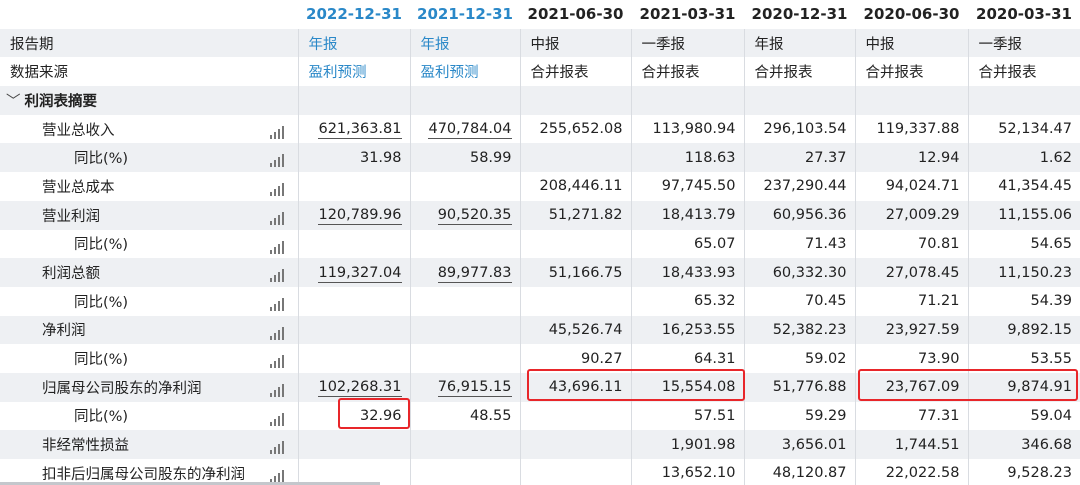 The width and height of the screenshot is (1080, 485). Describe the element at coordinates (799, 244) in the screenshot. I see `table-cell: 71.43` at that location.